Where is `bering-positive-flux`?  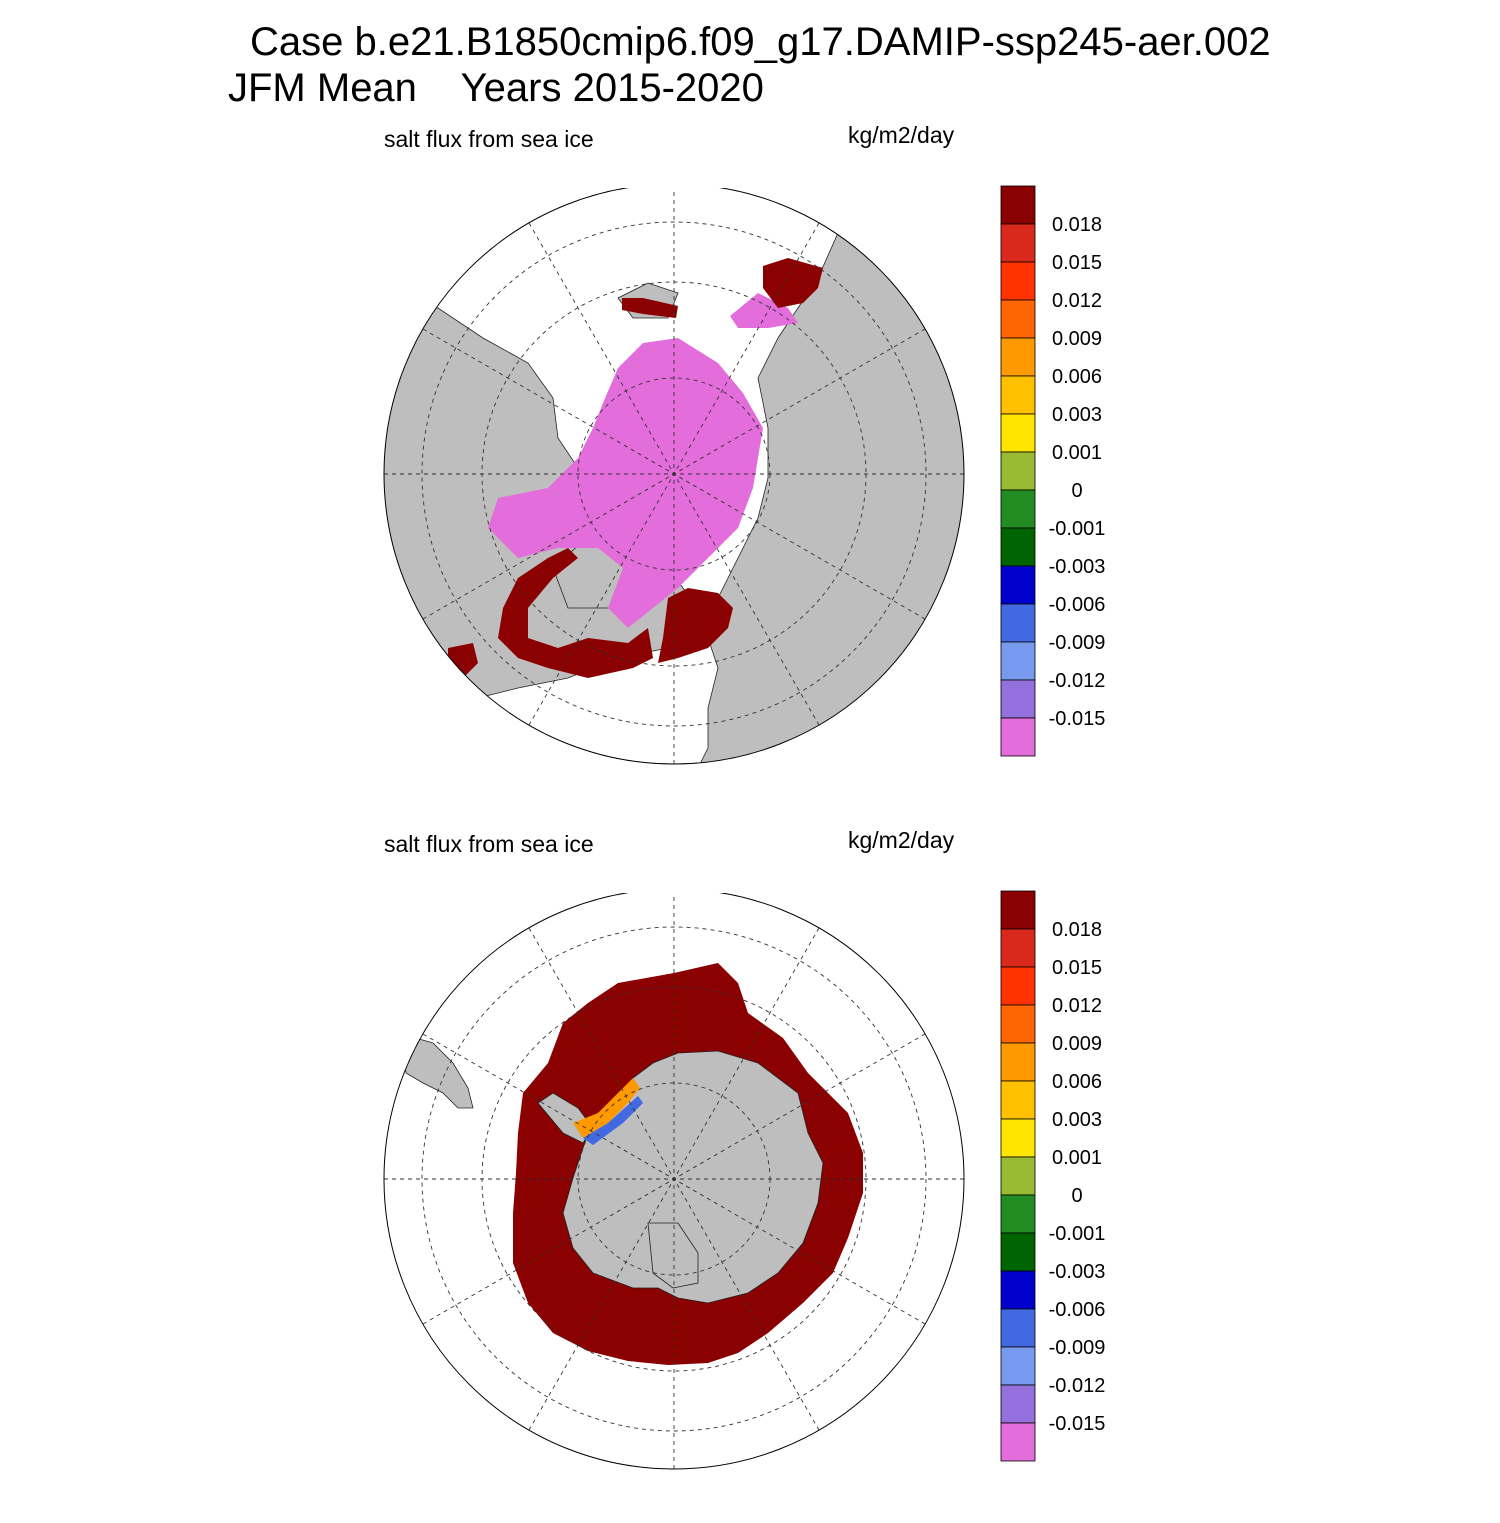
bering-positive-flux is located at coordinates (650, 308).